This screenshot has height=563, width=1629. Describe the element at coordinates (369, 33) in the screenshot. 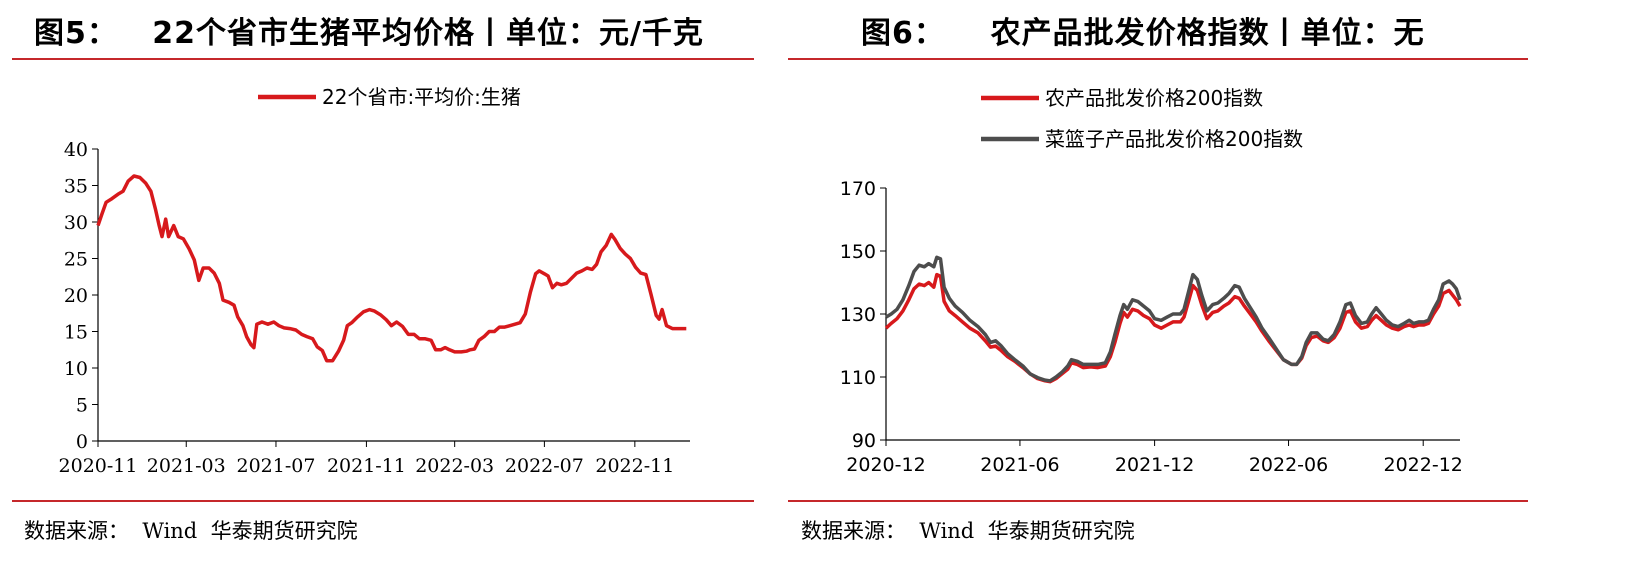

I see `figure-5-title: 图5： 22个省市生猪平均价格丨单位：元/千克` at that location.